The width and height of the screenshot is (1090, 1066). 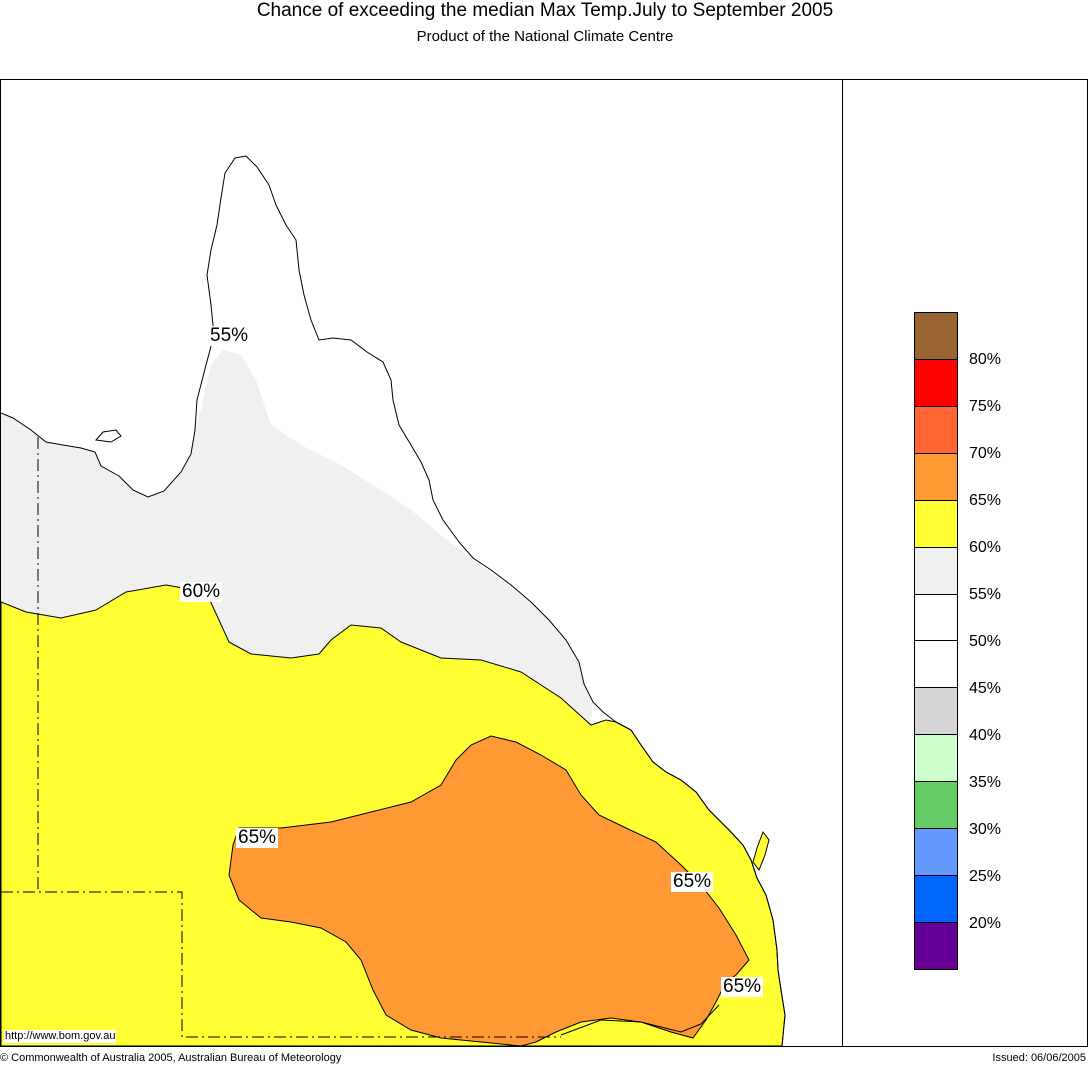 What do you see at coordinates (985, 406) in the screenshot?
I see `legend-label: 75%` at bounding box center [985, 406].